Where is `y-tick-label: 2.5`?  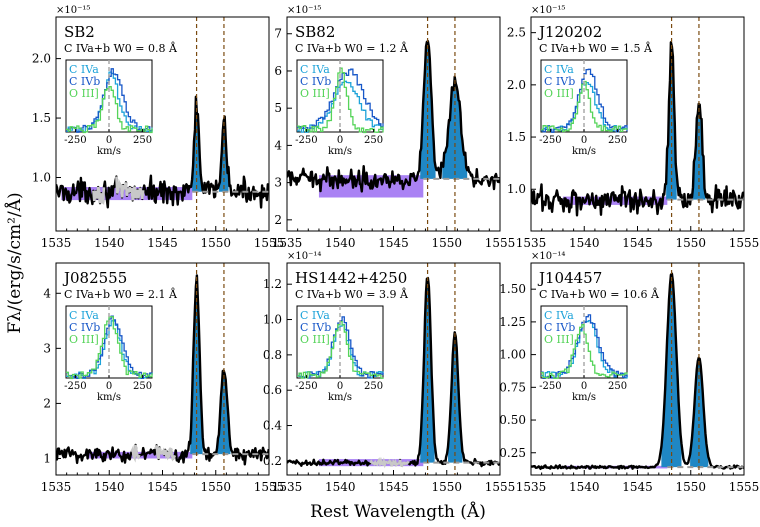 y-tick-label: 2.5 is located at coordinates (516, 33).